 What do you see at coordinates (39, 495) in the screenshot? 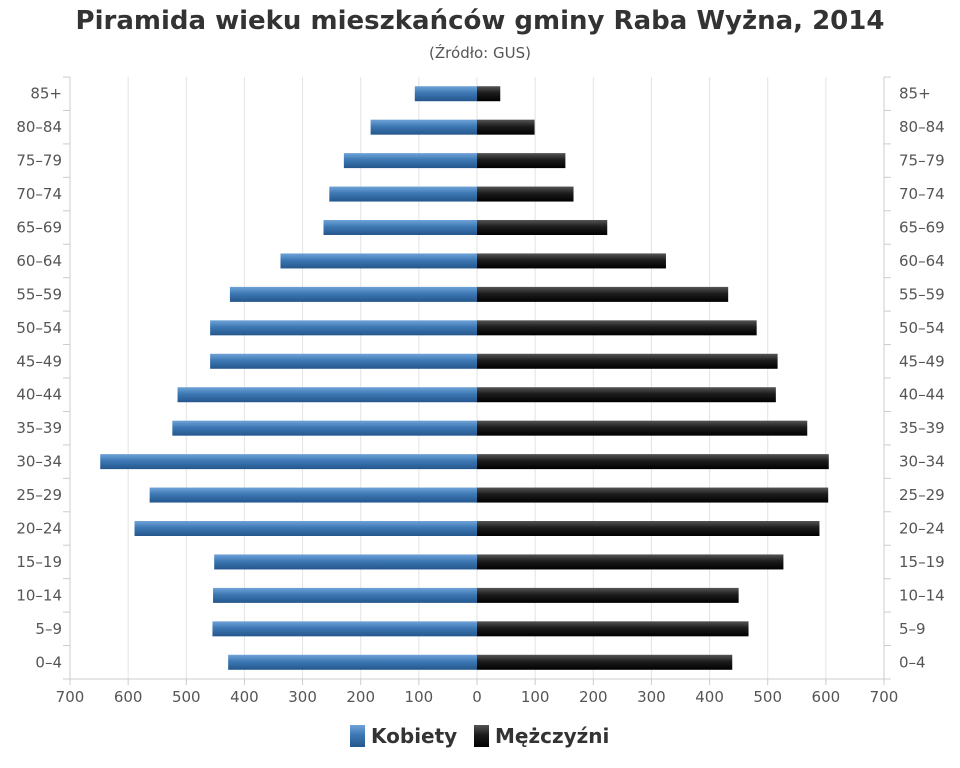
I see `y-tick-label-left: 25–29` at bounding box center [39, 495].